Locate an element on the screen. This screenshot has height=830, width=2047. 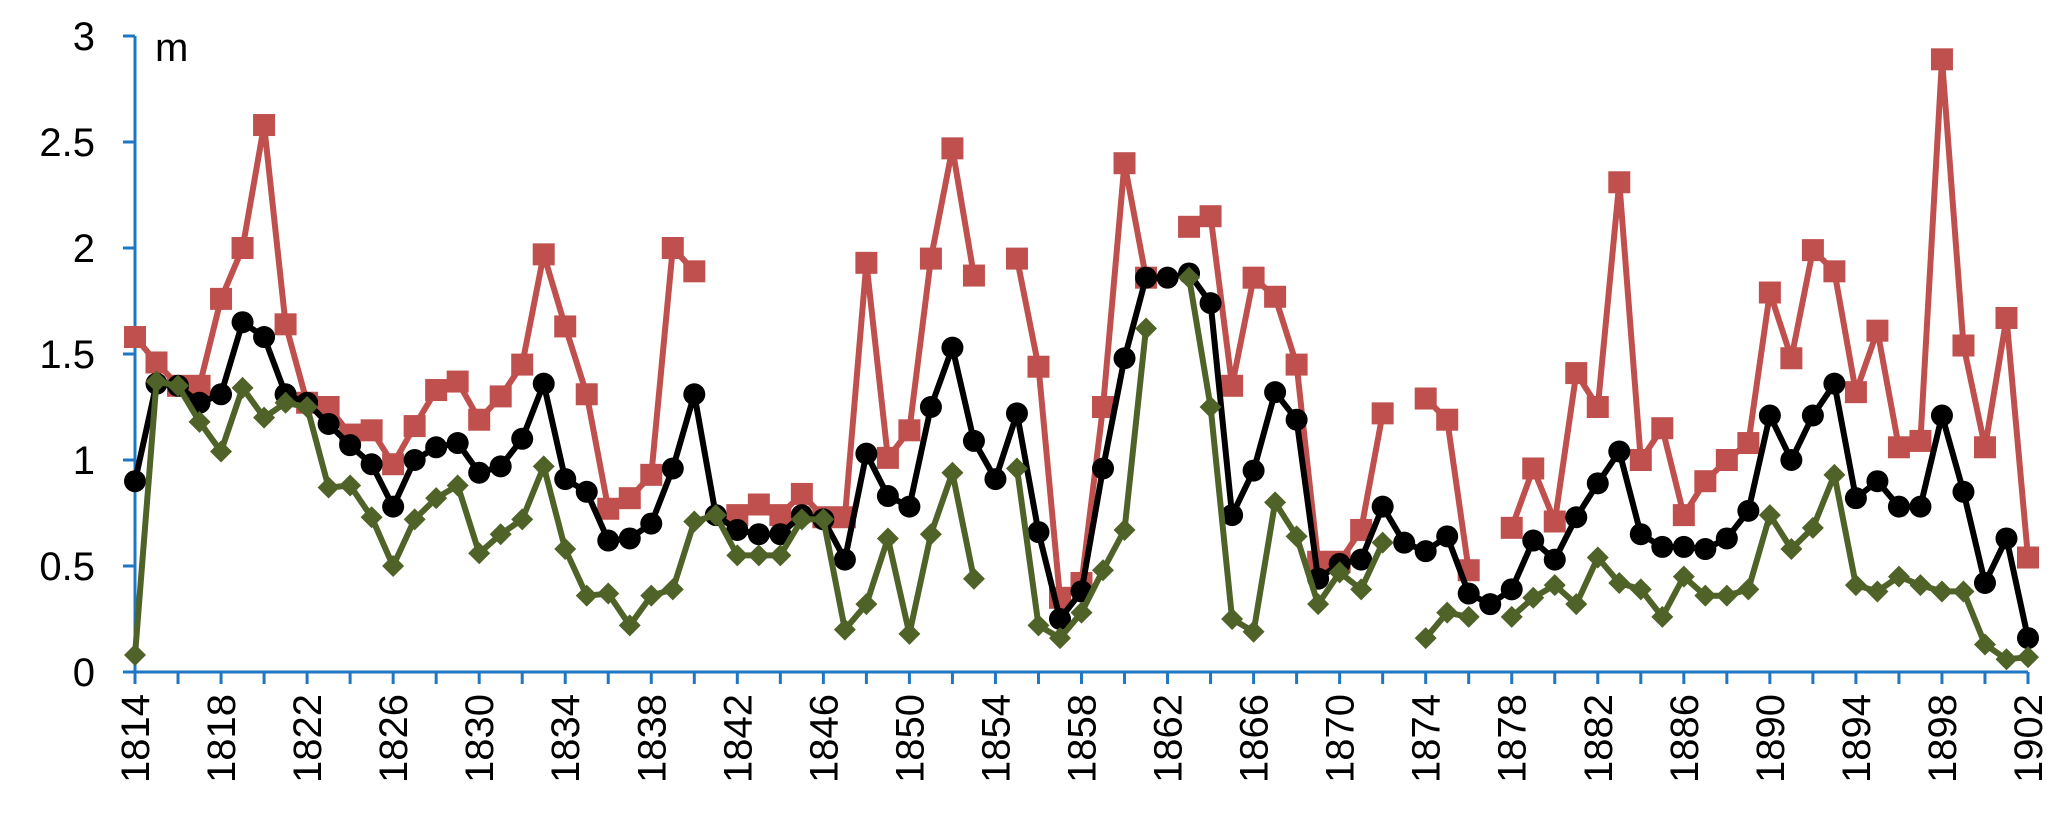
x-tick-label: 1850 is located at coordinates (910, 738).